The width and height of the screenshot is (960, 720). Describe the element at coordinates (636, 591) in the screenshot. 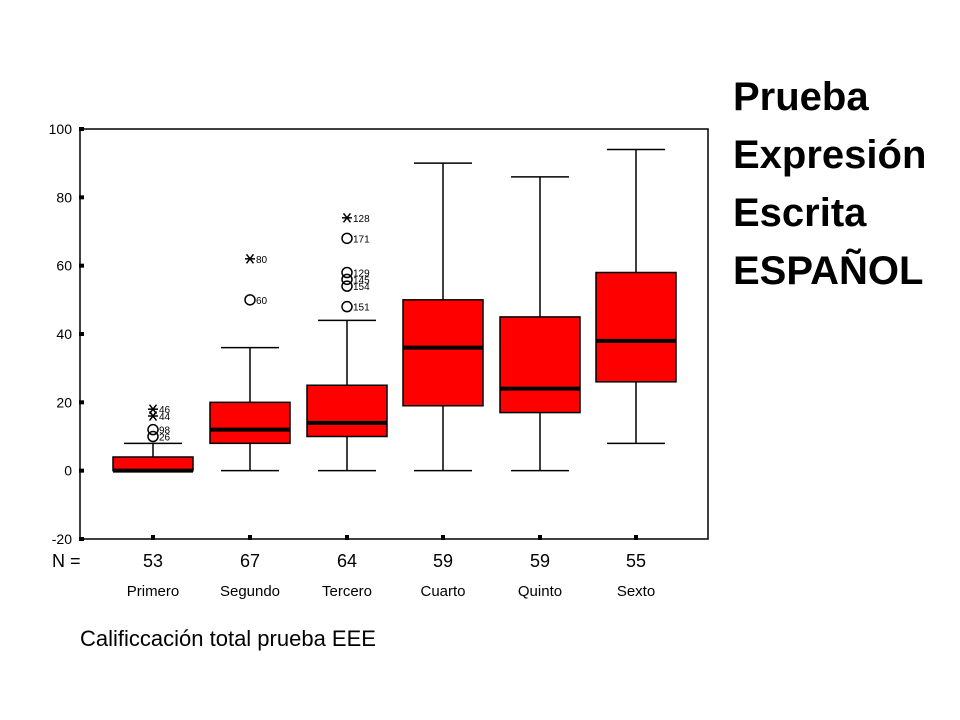

I see `category-label: Sexto` at that location.